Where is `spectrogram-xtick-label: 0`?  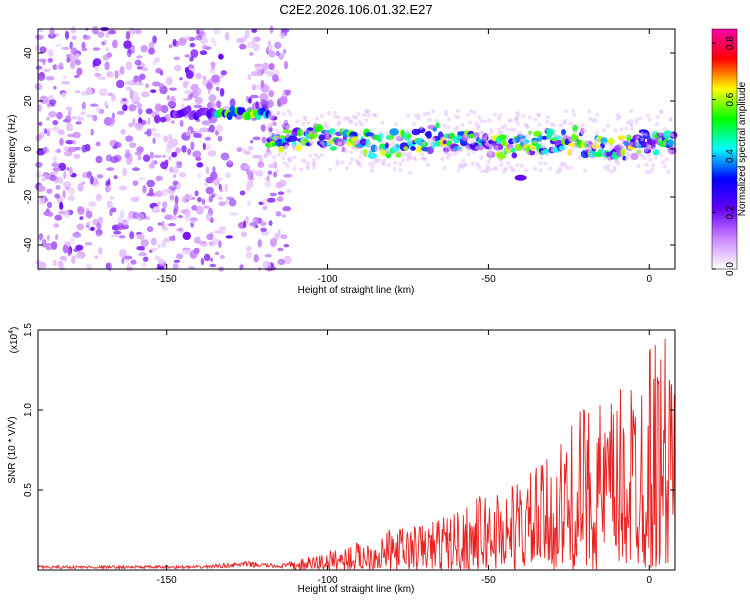 spectrogram-xtick-label: 0 is located at coordinates (649, 279).